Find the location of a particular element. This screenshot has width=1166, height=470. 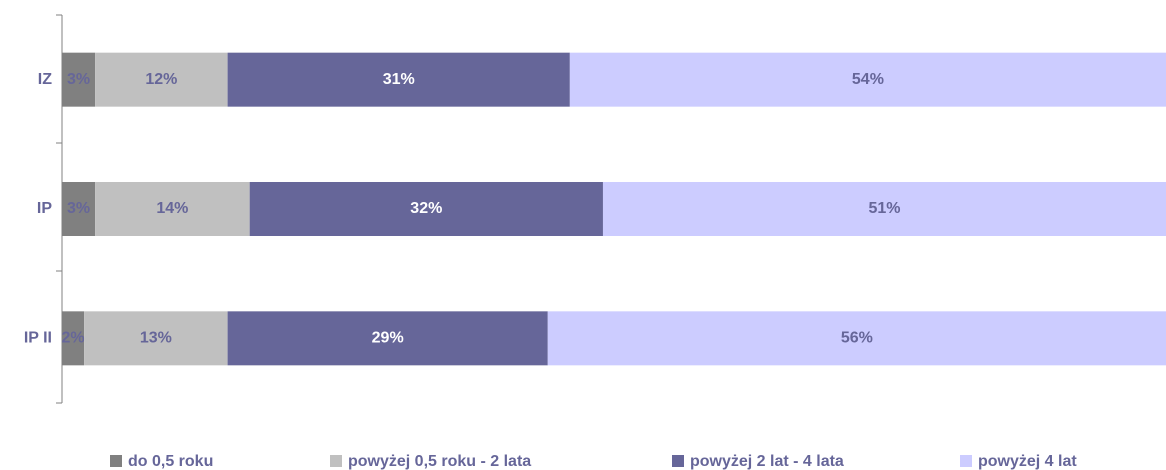

data-label: 14% is located at coordinates (172, 208).